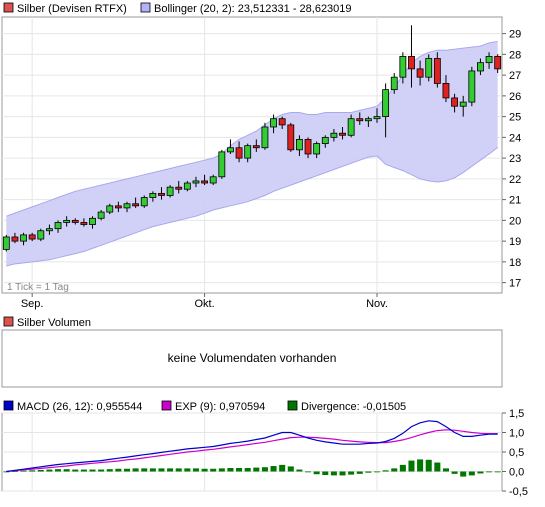  I want to click on legend-swatch-bollinger, so click(145, 7).